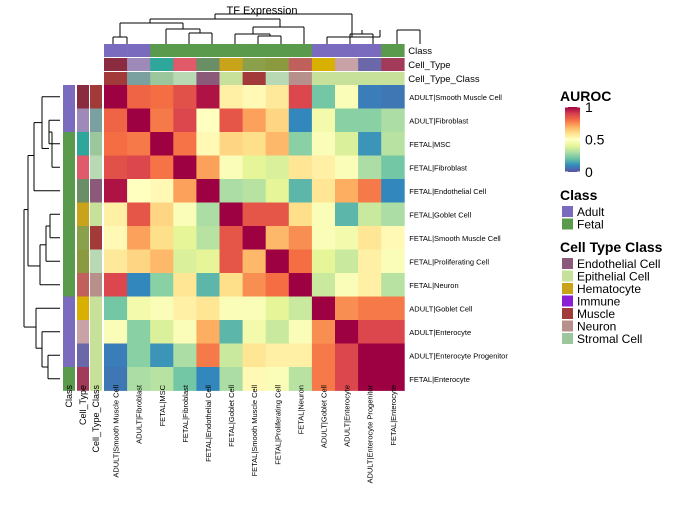  Describe the element at coordinates (572, 139) in the screenshot. I see `colorbar` at that location.